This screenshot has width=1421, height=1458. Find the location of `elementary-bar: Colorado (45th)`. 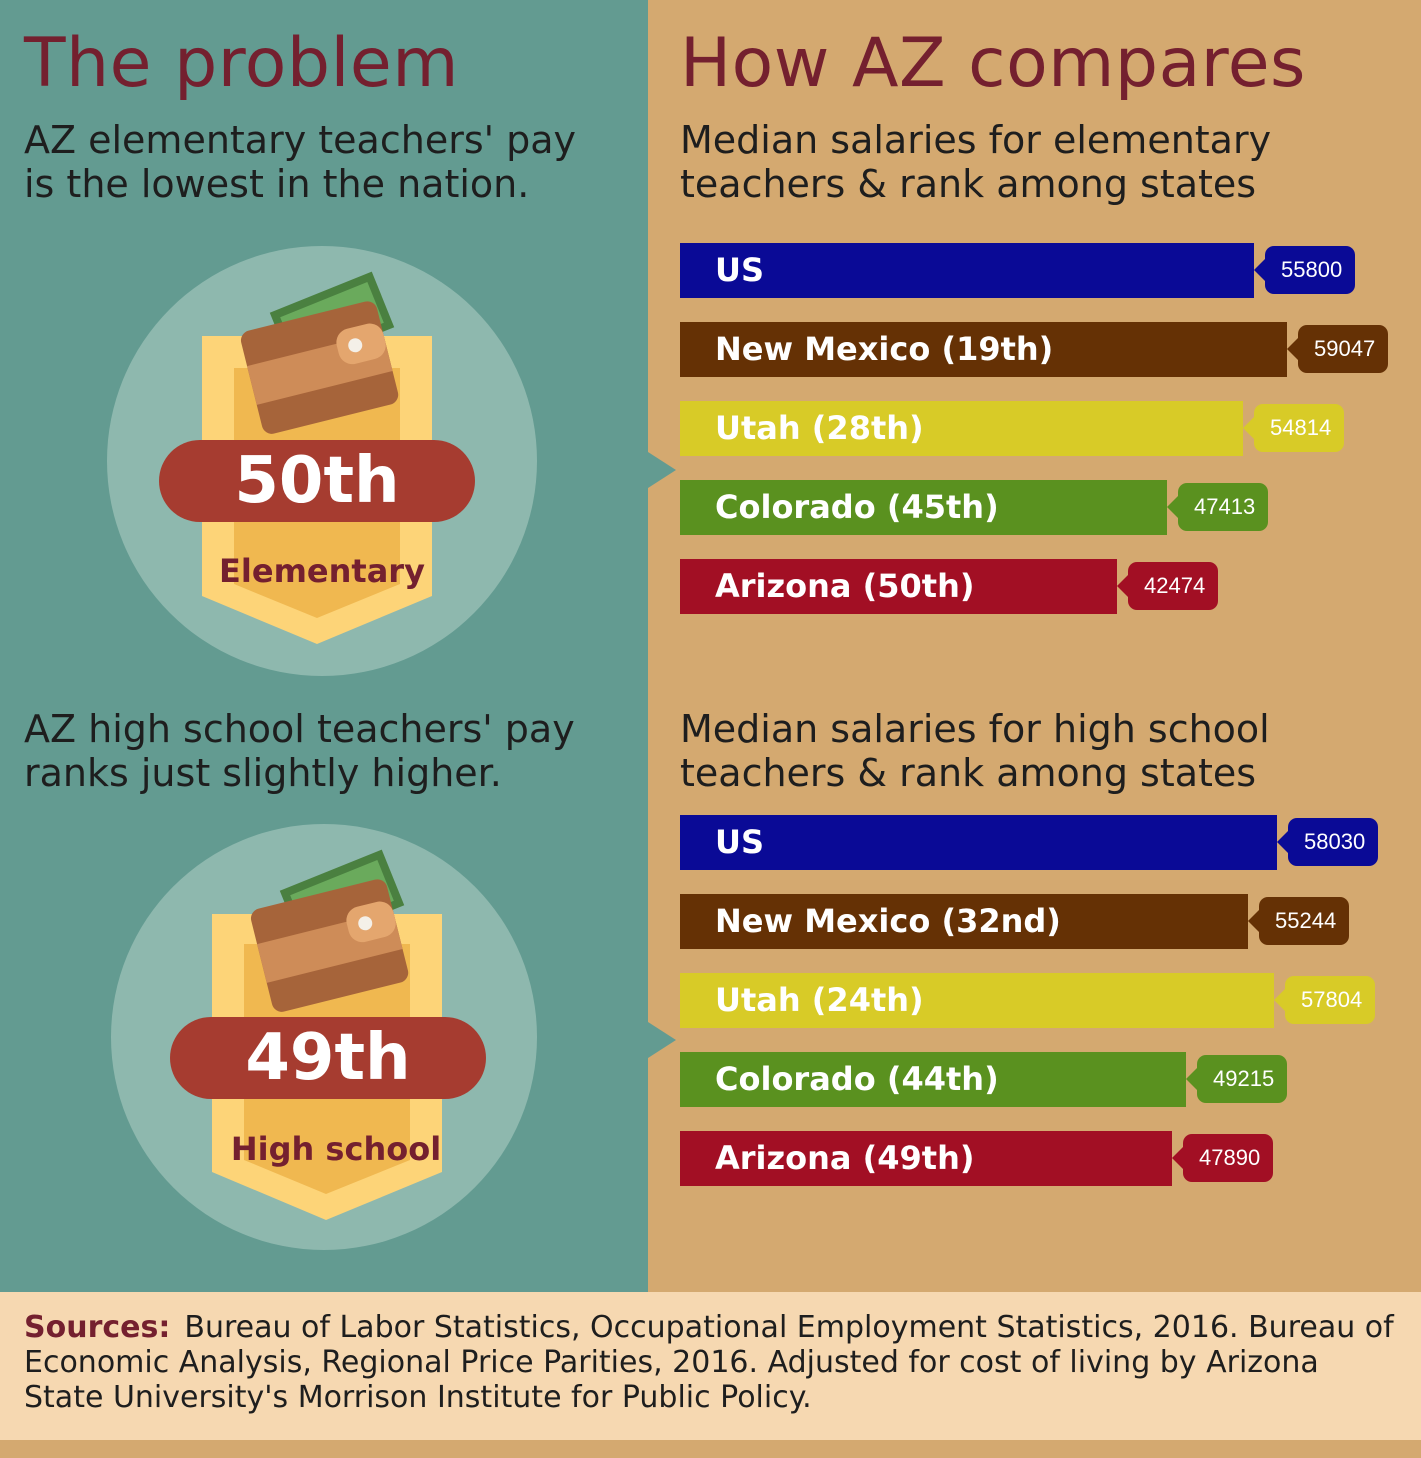

elementary-bar: Colorado (45th) is located at coordinates (923, 507).